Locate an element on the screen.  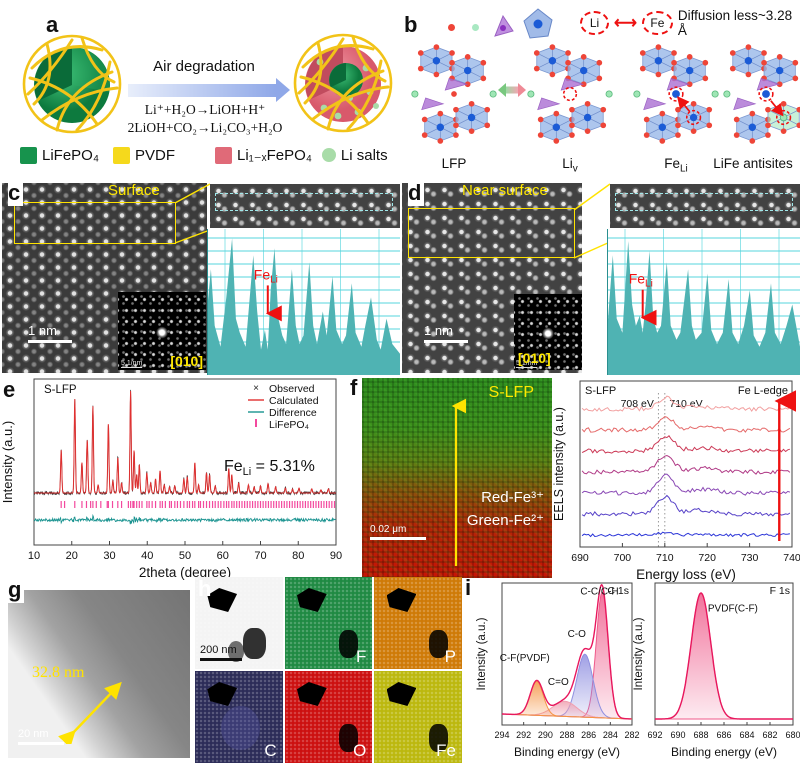
svg-text: 50 is located at coordinates (185, 556).